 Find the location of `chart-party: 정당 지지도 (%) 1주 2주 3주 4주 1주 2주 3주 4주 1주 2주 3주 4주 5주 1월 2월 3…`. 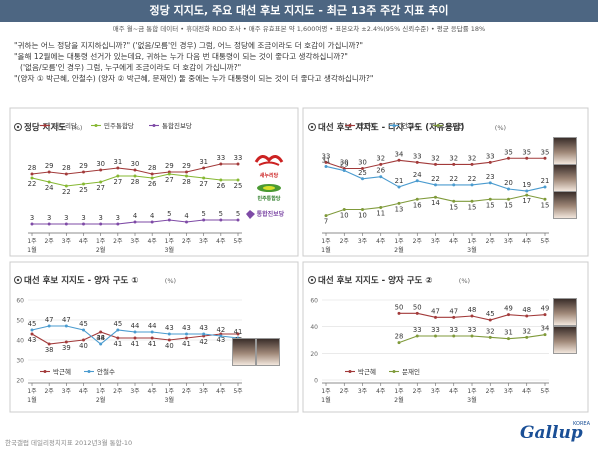

chart-party: 정당 지지도 (%) 1주 2주 3주 4주 1주 2주 3주 4주 1주 2주 3주 4주 5주 1월 2월 3… is located at coordinates (128, 187).